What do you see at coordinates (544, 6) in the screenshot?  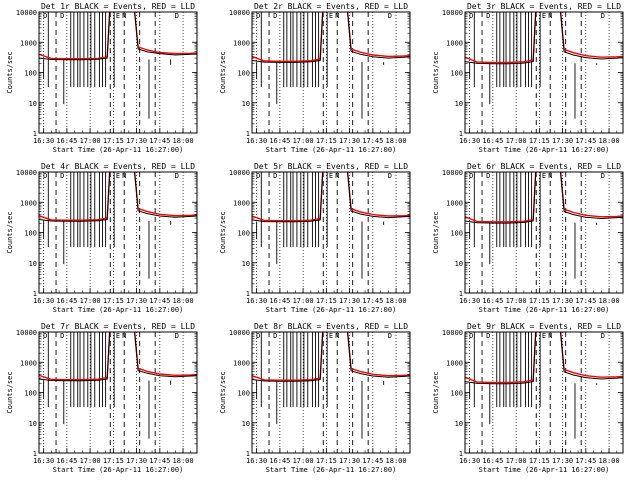 I see `panel-title: Det 3r BLACK = Events, RED = LLD` at bounding box center [544, 6].